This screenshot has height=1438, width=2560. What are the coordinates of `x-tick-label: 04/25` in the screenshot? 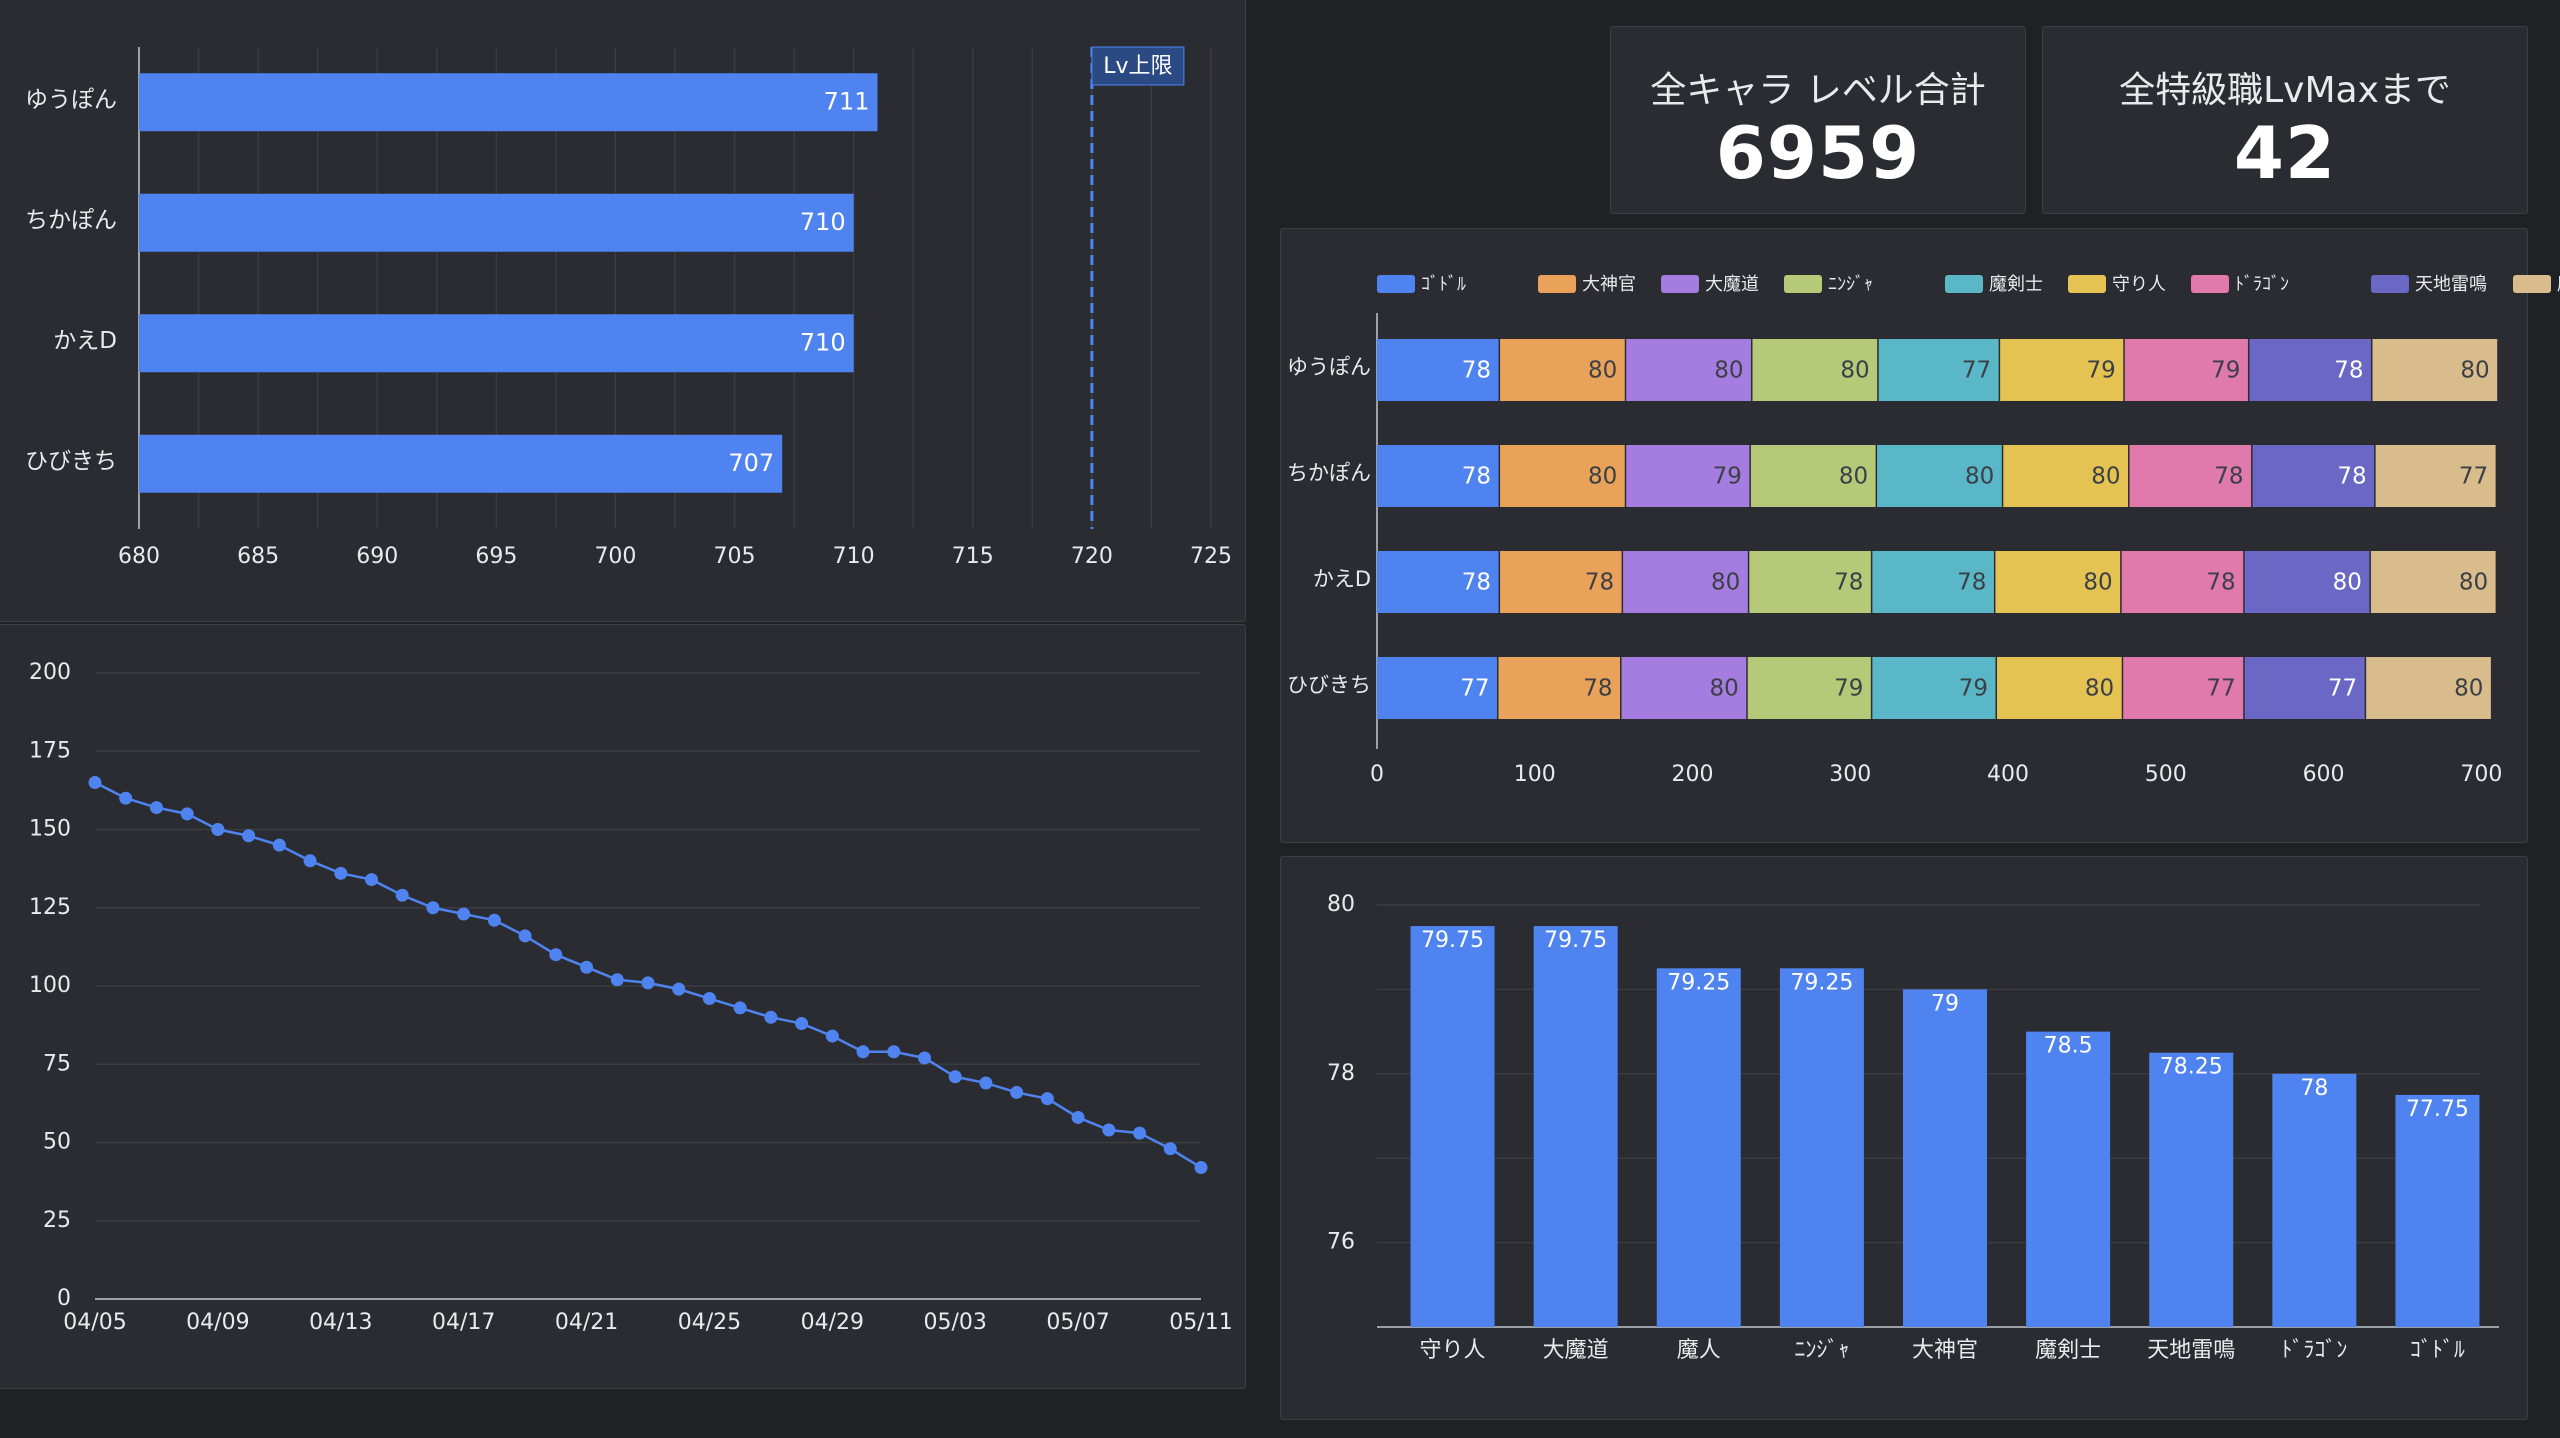 It's located at (709, 1322).